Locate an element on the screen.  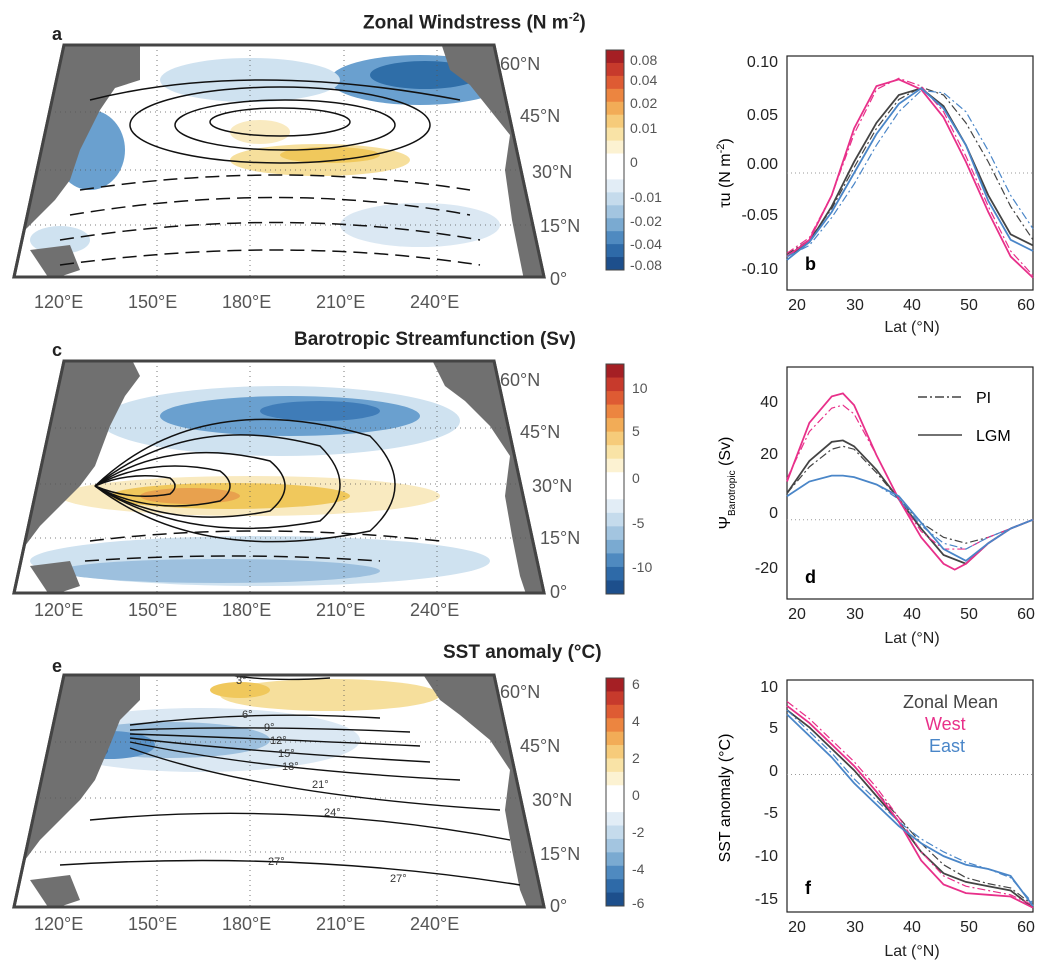
panel-letter-a: a is located at coordinates (57, 34).